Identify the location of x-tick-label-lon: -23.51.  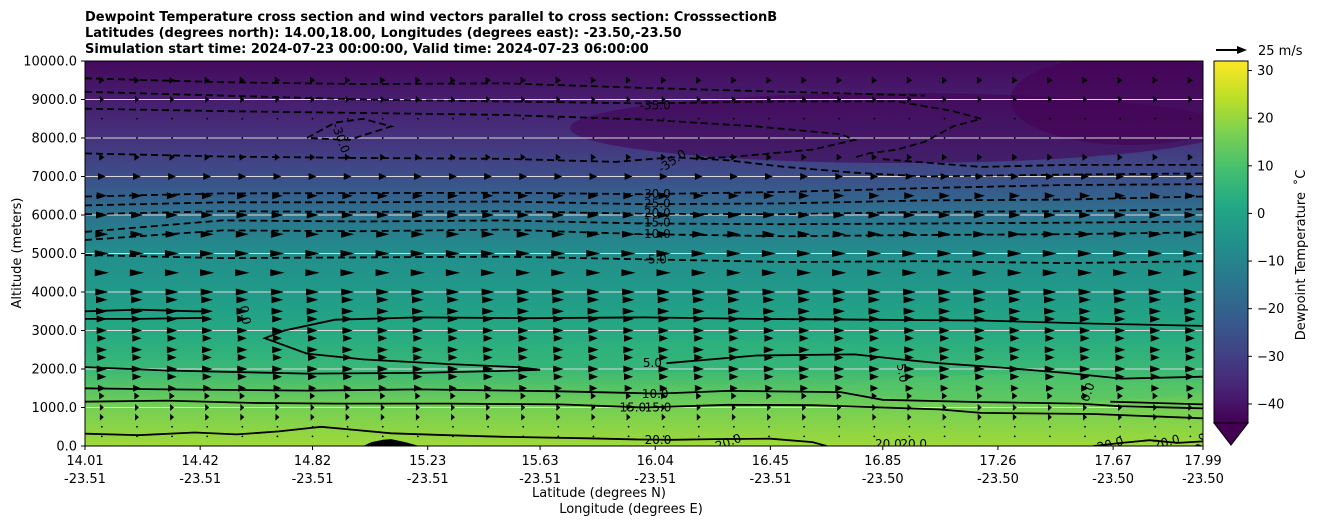
(428, 479).